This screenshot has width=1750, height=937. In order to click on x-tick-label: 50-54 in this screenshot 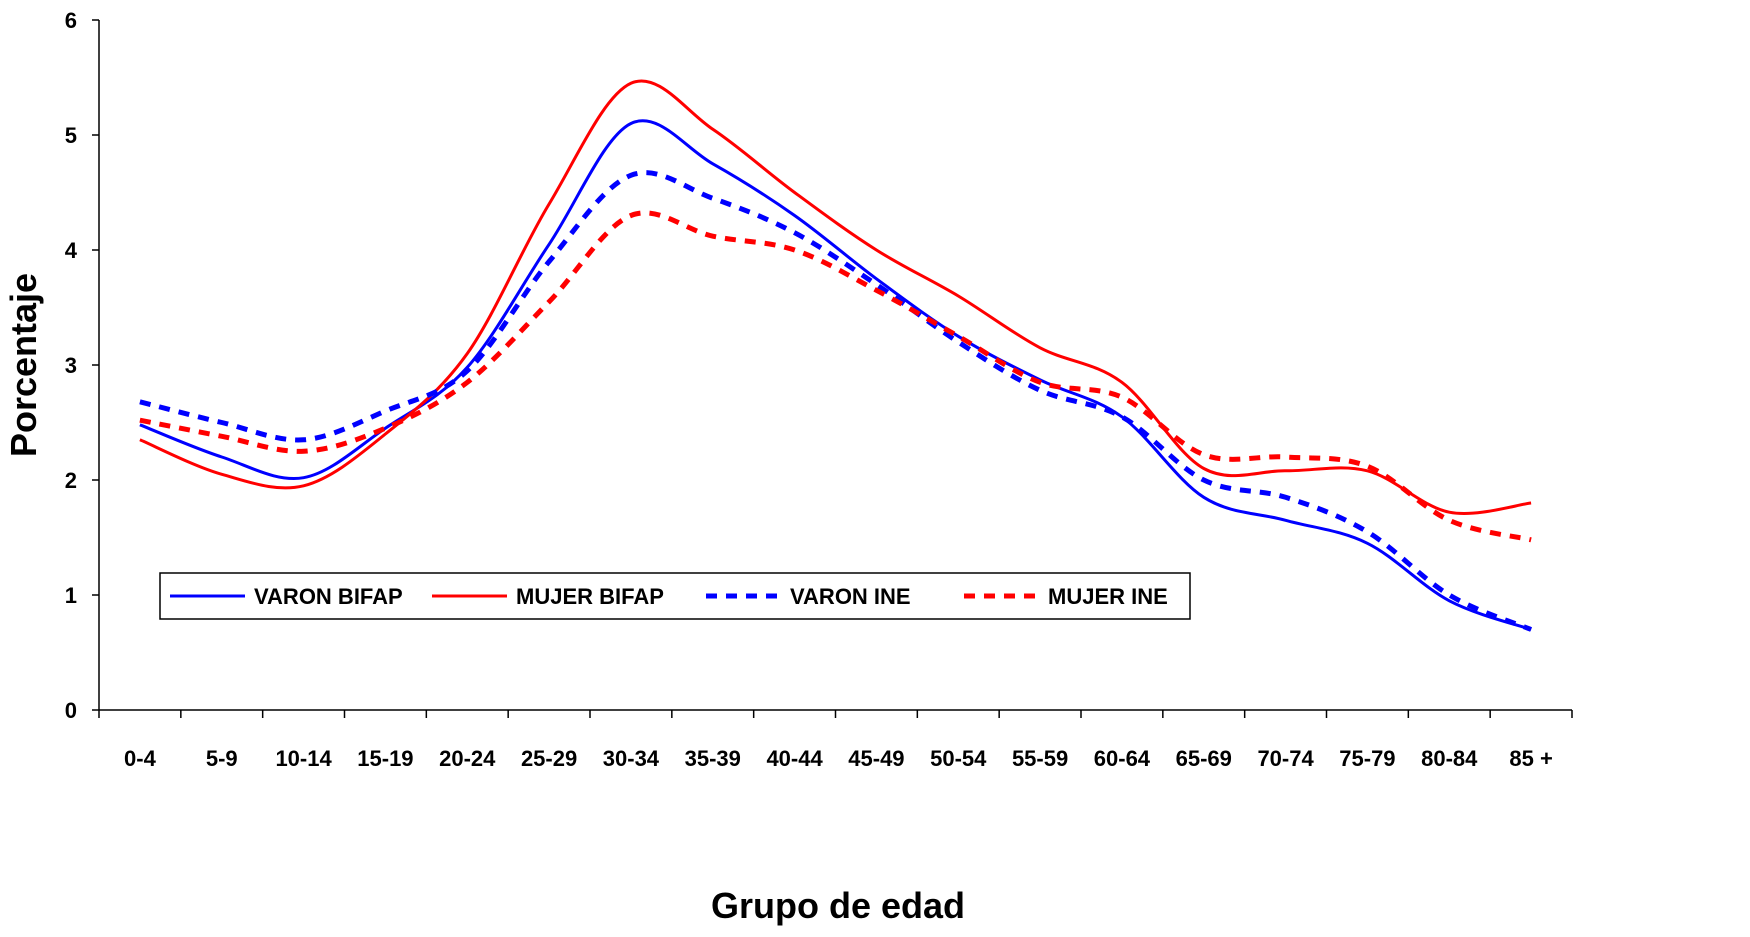, I will do `click(958, 758)`.